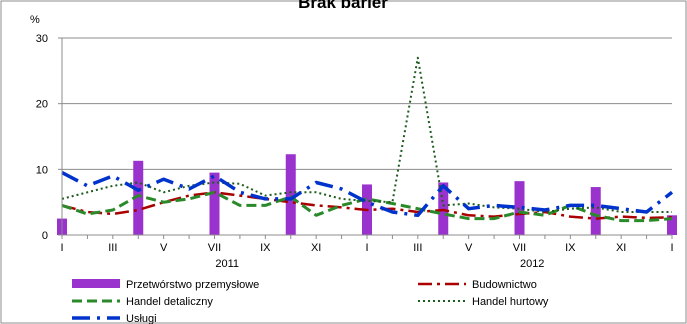 This screenshot has height=324, width=687. I want to click on legend-label: Handel detaliczny, so click(169, 302).